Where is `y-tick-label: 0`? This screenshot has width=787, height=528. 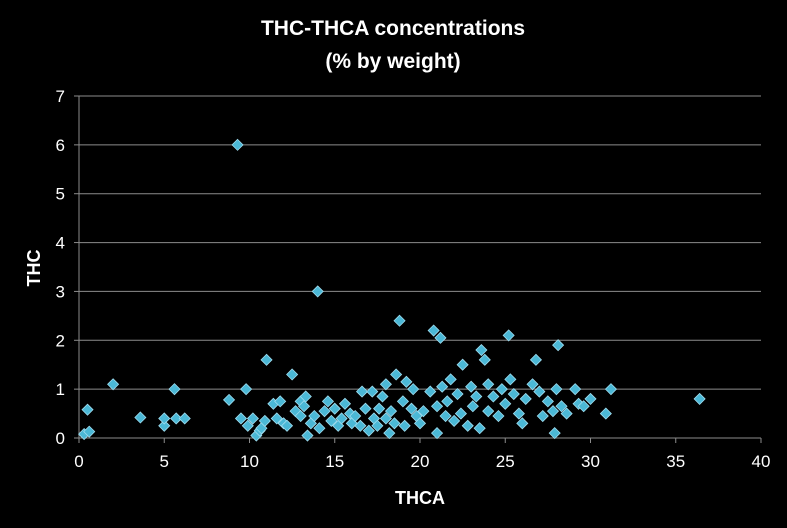 y-tick-label: 0 is located at coordinates (60, 438).